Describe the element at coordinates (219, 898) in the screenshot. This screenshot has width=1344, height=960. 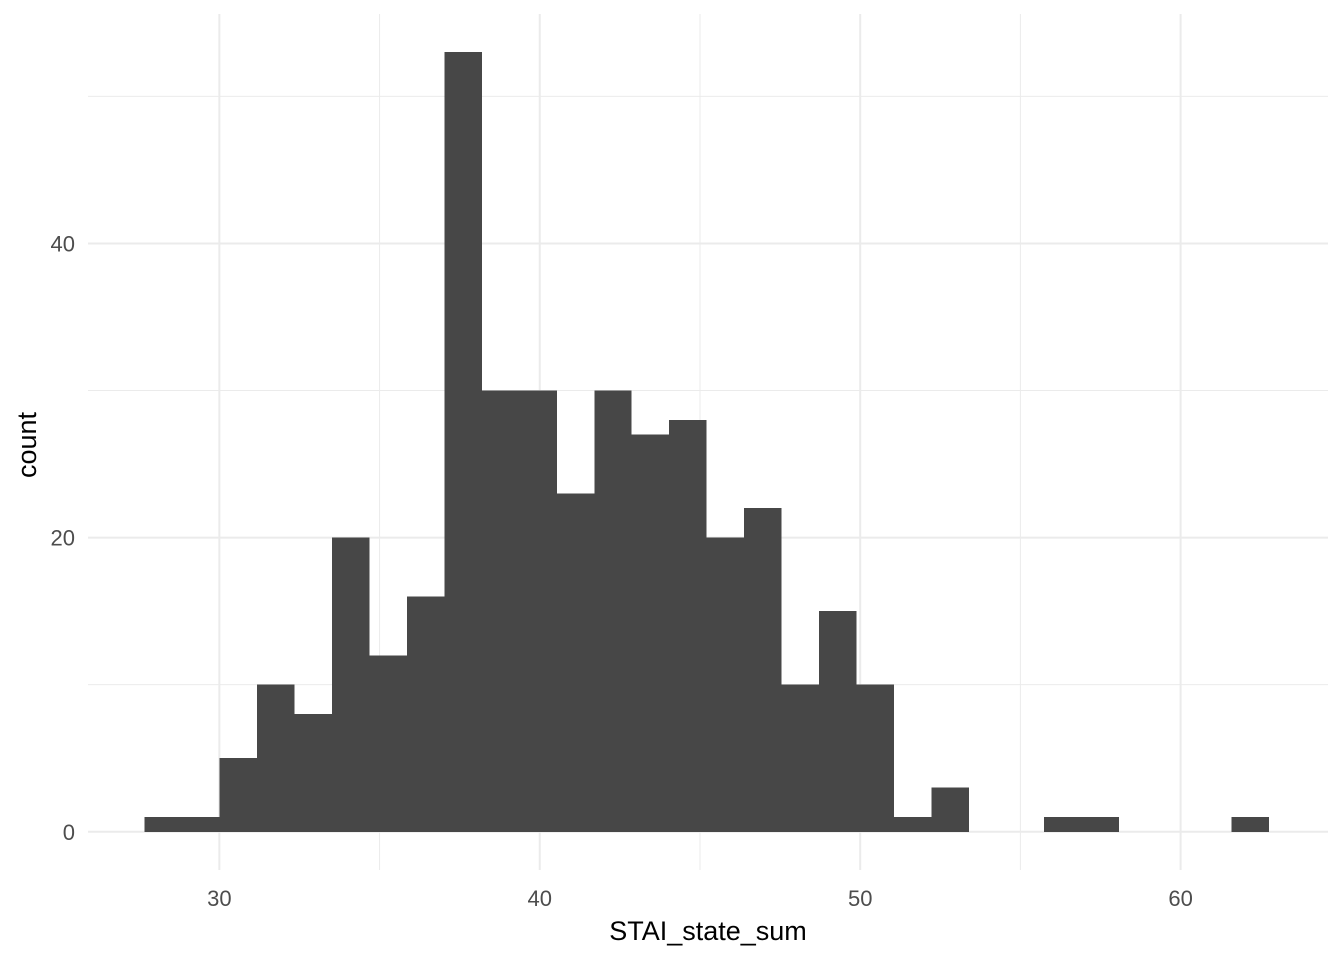
I see `x-tick-label: 30` at that location.